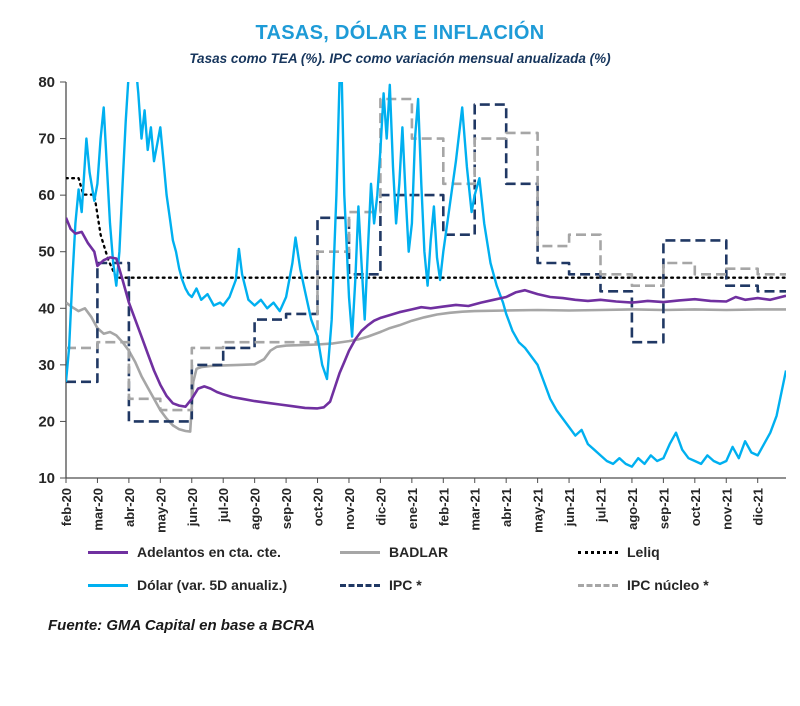 This screenshot has width=800, height=706. What do you see at coordinates (405, 585) in the screenshot?
I see `legend-label-ipc: IPC *` at bounding box center [405, 585].